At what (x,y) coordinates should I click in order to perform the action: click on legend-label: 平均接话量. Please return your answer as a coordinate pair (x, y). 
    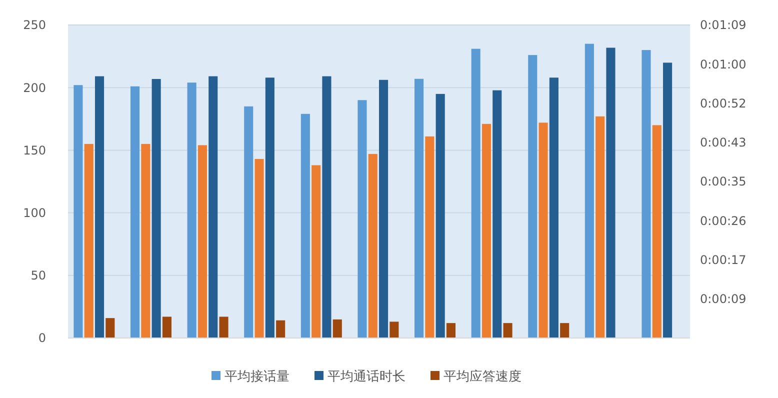
    Looking at the image, I should click on (257, 377).